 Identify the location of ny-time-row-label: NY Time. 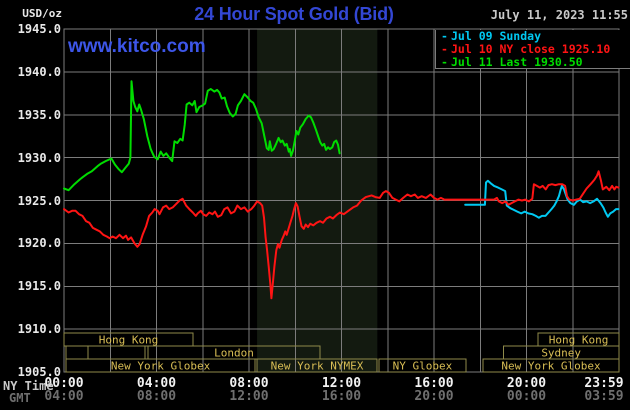
(28, 386).